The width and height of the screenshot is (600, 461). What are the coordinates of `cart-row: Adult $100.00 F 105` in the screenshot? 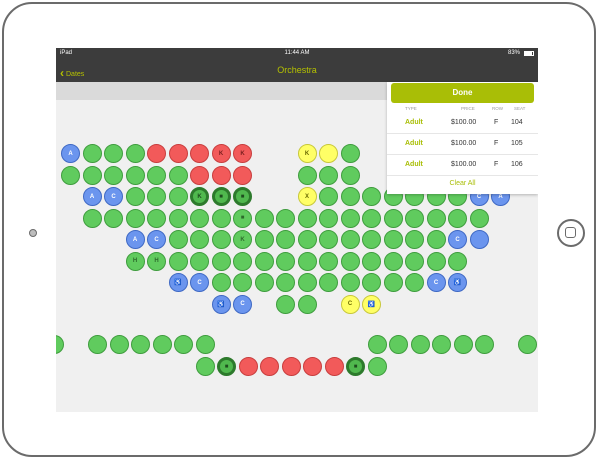 It's located at (462, 144).